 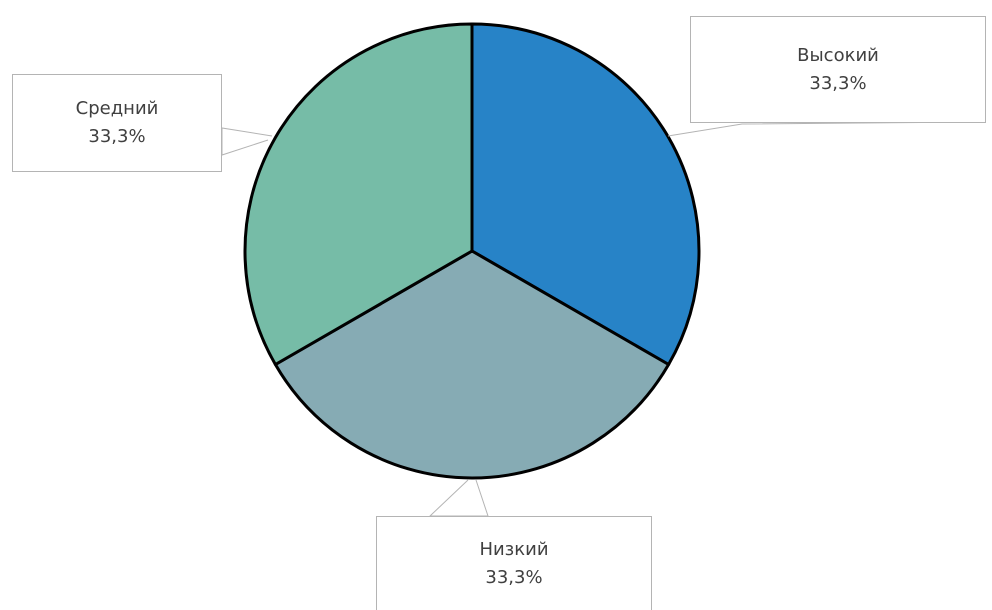 What do you see at coordinates (117, 108) in the screenshot?
I see `callout-label-sredniy: Средний` at bounding box center [117, 108].